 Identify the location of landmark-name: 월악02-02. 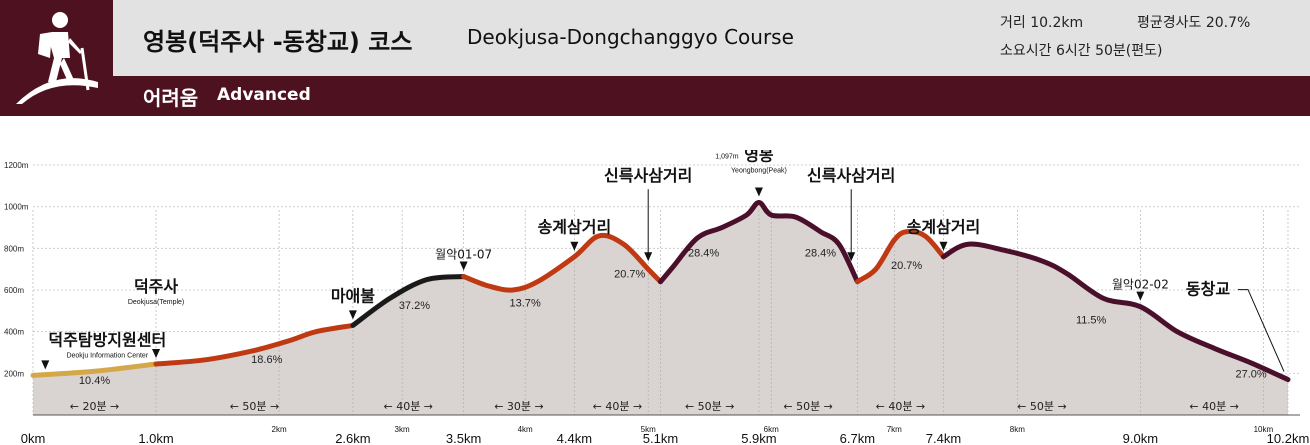
(1140, 285).